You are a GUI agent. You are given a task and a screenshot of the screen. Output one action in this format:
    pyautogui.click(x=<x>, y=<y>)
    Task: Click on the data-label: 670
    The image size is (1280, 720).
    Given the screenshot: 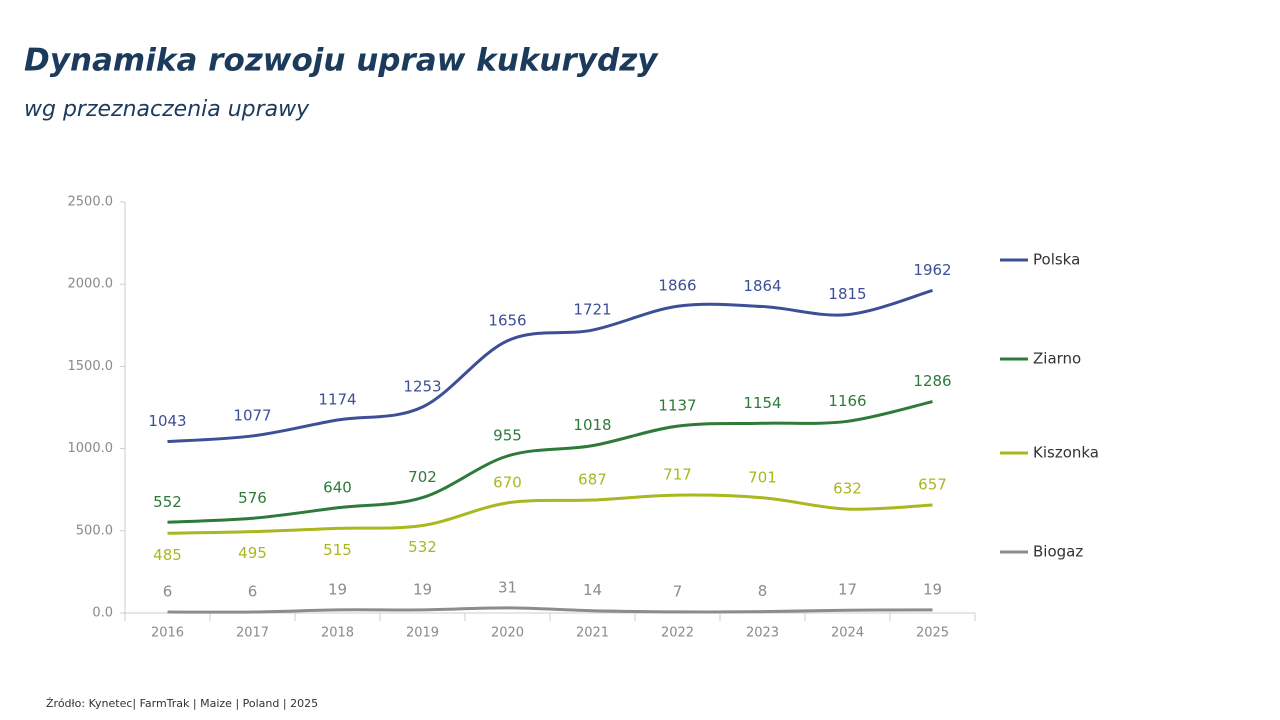 What is the action you would take?
    pyautogui.click(x=507, y=482)
    